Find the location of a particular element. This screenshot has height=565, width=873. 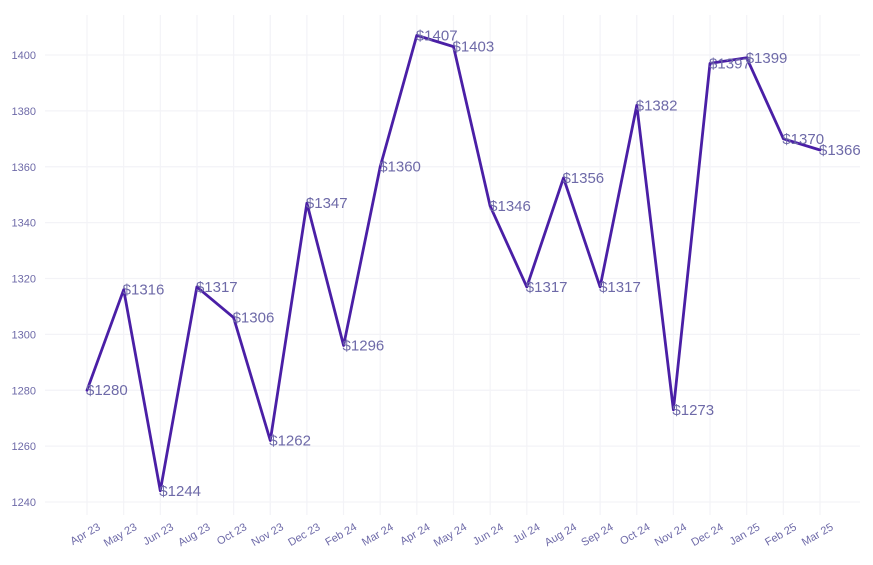

data-label: $1366 is located at coordinates (840, 150).